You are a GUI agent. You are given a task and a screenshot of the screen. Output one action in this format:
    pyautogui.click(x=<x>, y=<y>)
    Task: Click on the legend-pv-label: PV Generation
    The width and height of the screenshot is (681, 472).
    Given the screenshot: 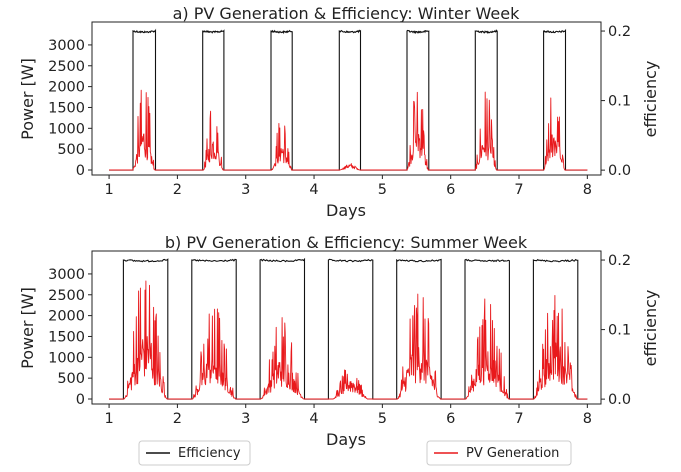 What is the action you would take?
    pyautogui.click(x=512, y=453)
    